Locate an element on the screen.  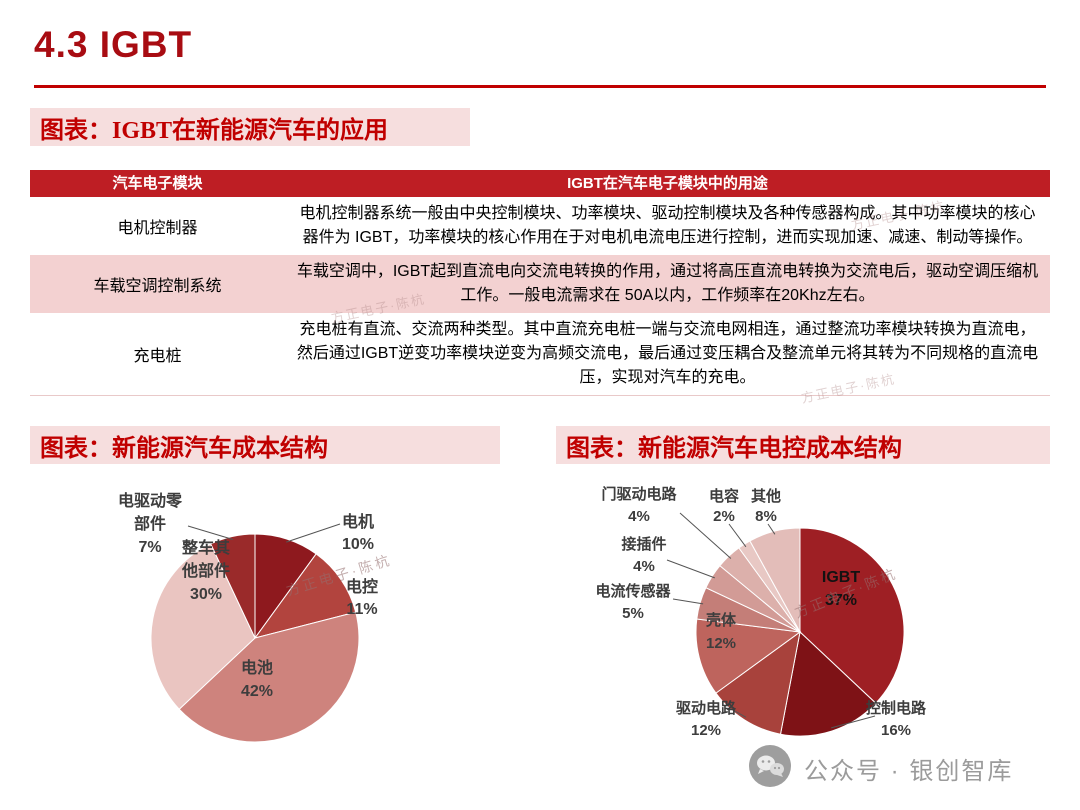
pie-label-电机: 电机 10% is located at coordinates (358, 532).